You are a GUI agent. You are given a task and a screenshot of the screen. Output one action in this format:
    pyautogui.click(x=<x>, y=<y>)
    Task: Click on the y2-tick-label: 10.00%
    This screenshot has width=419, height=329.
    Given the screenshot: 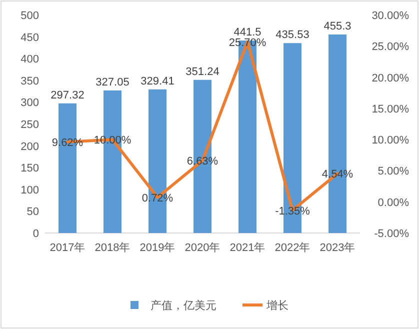 What is the action you would take?
    pyautogui.click(x=391, y=140)
    